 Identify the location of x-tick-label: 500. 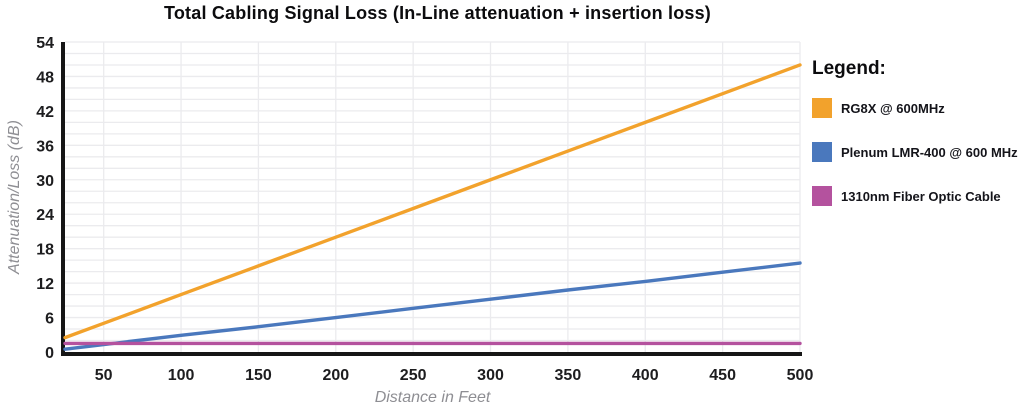
(800, 375).